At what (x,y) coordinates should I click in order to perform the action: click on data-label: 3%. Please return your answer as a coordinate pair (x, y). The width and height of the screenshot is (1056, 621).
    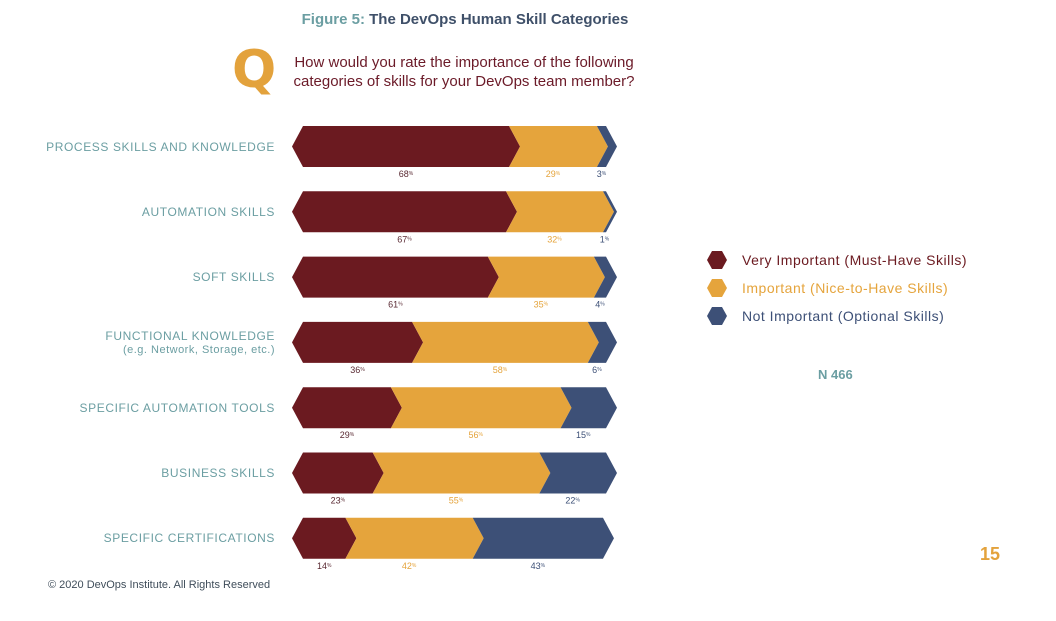
    Looking at the image, I should click on (602, 174).